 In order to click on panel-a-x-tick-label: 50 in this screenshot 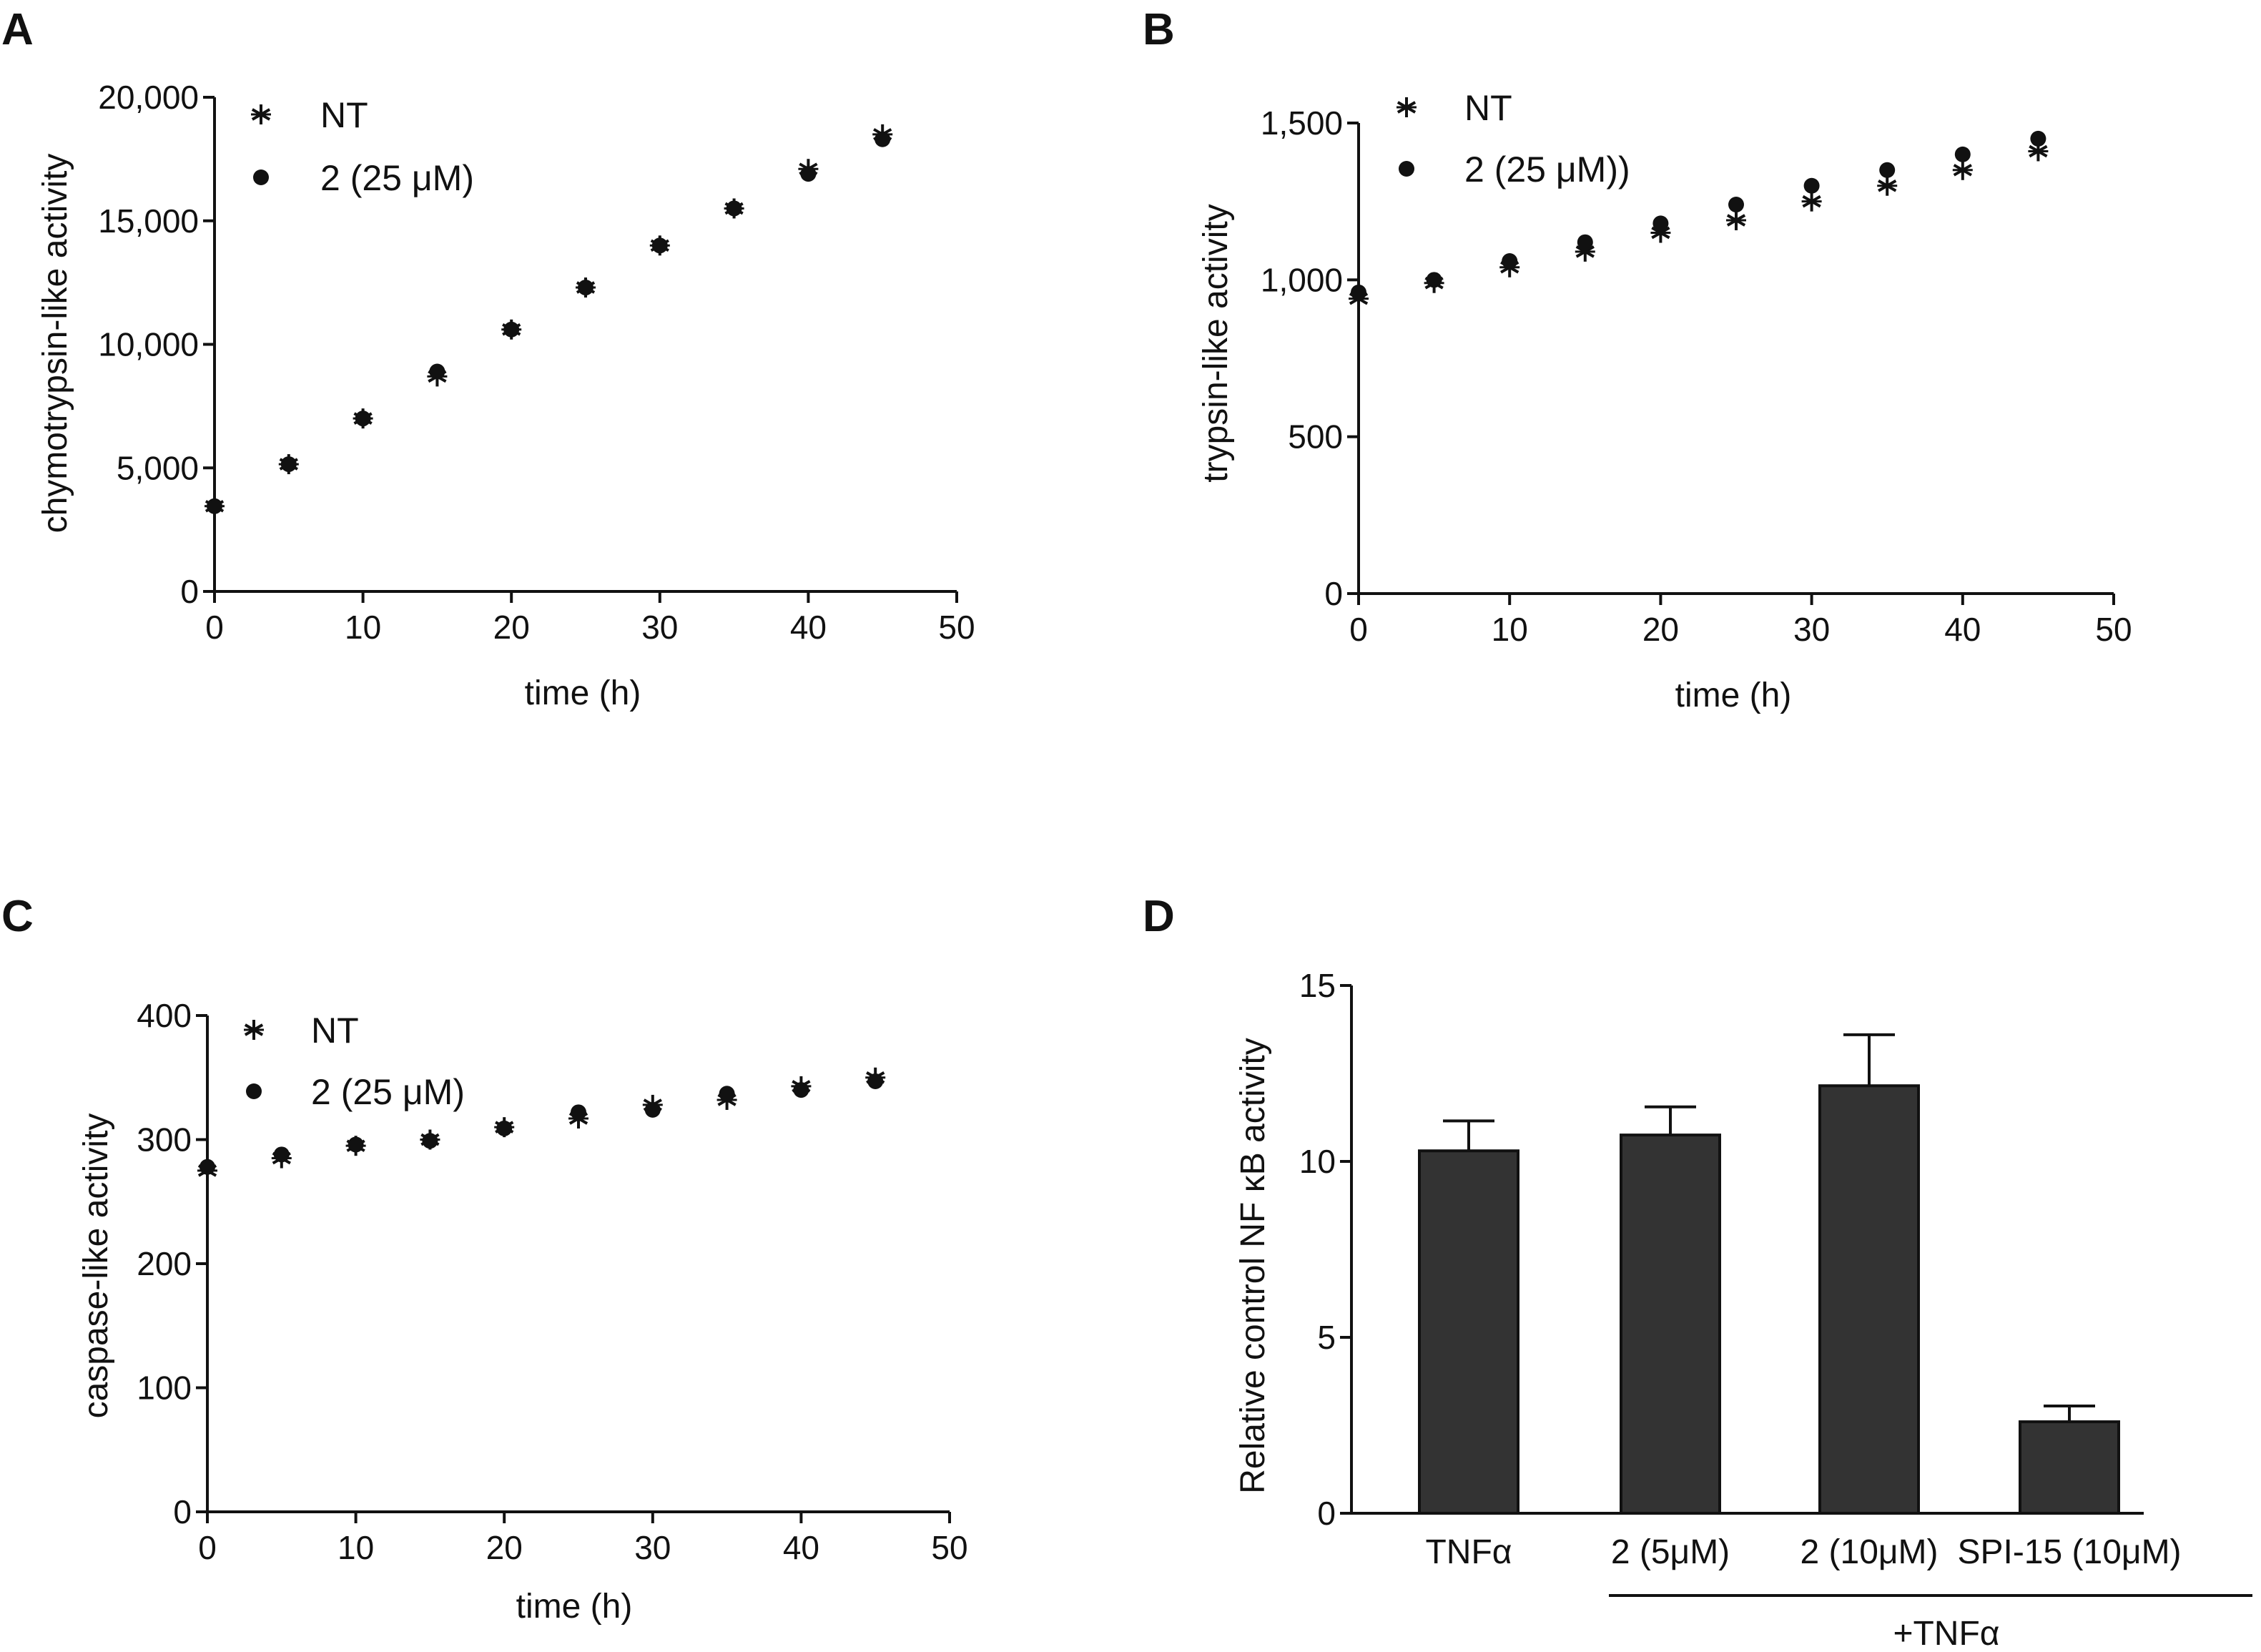, I will do `click(956, 628)`.